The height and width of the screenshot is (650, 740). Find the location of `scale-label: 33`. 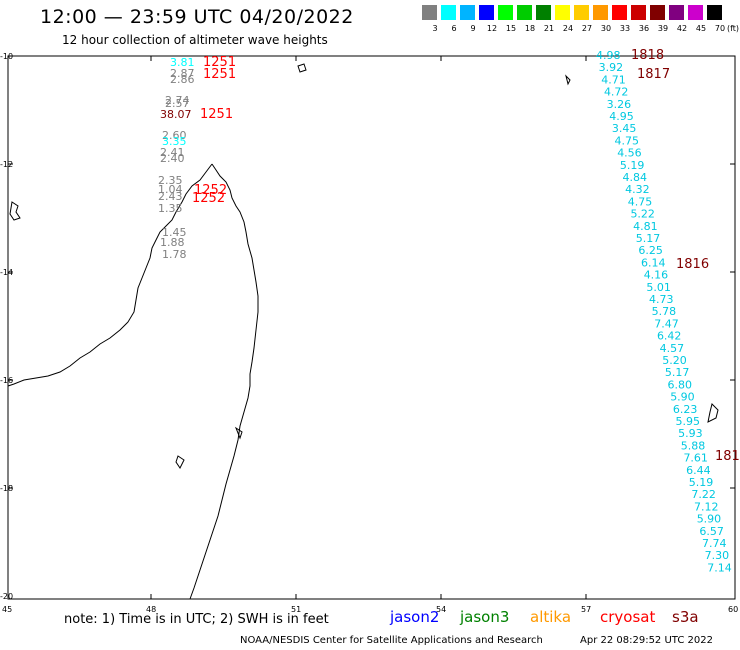

scale-label: 33 is located at coordinates (625, 28).